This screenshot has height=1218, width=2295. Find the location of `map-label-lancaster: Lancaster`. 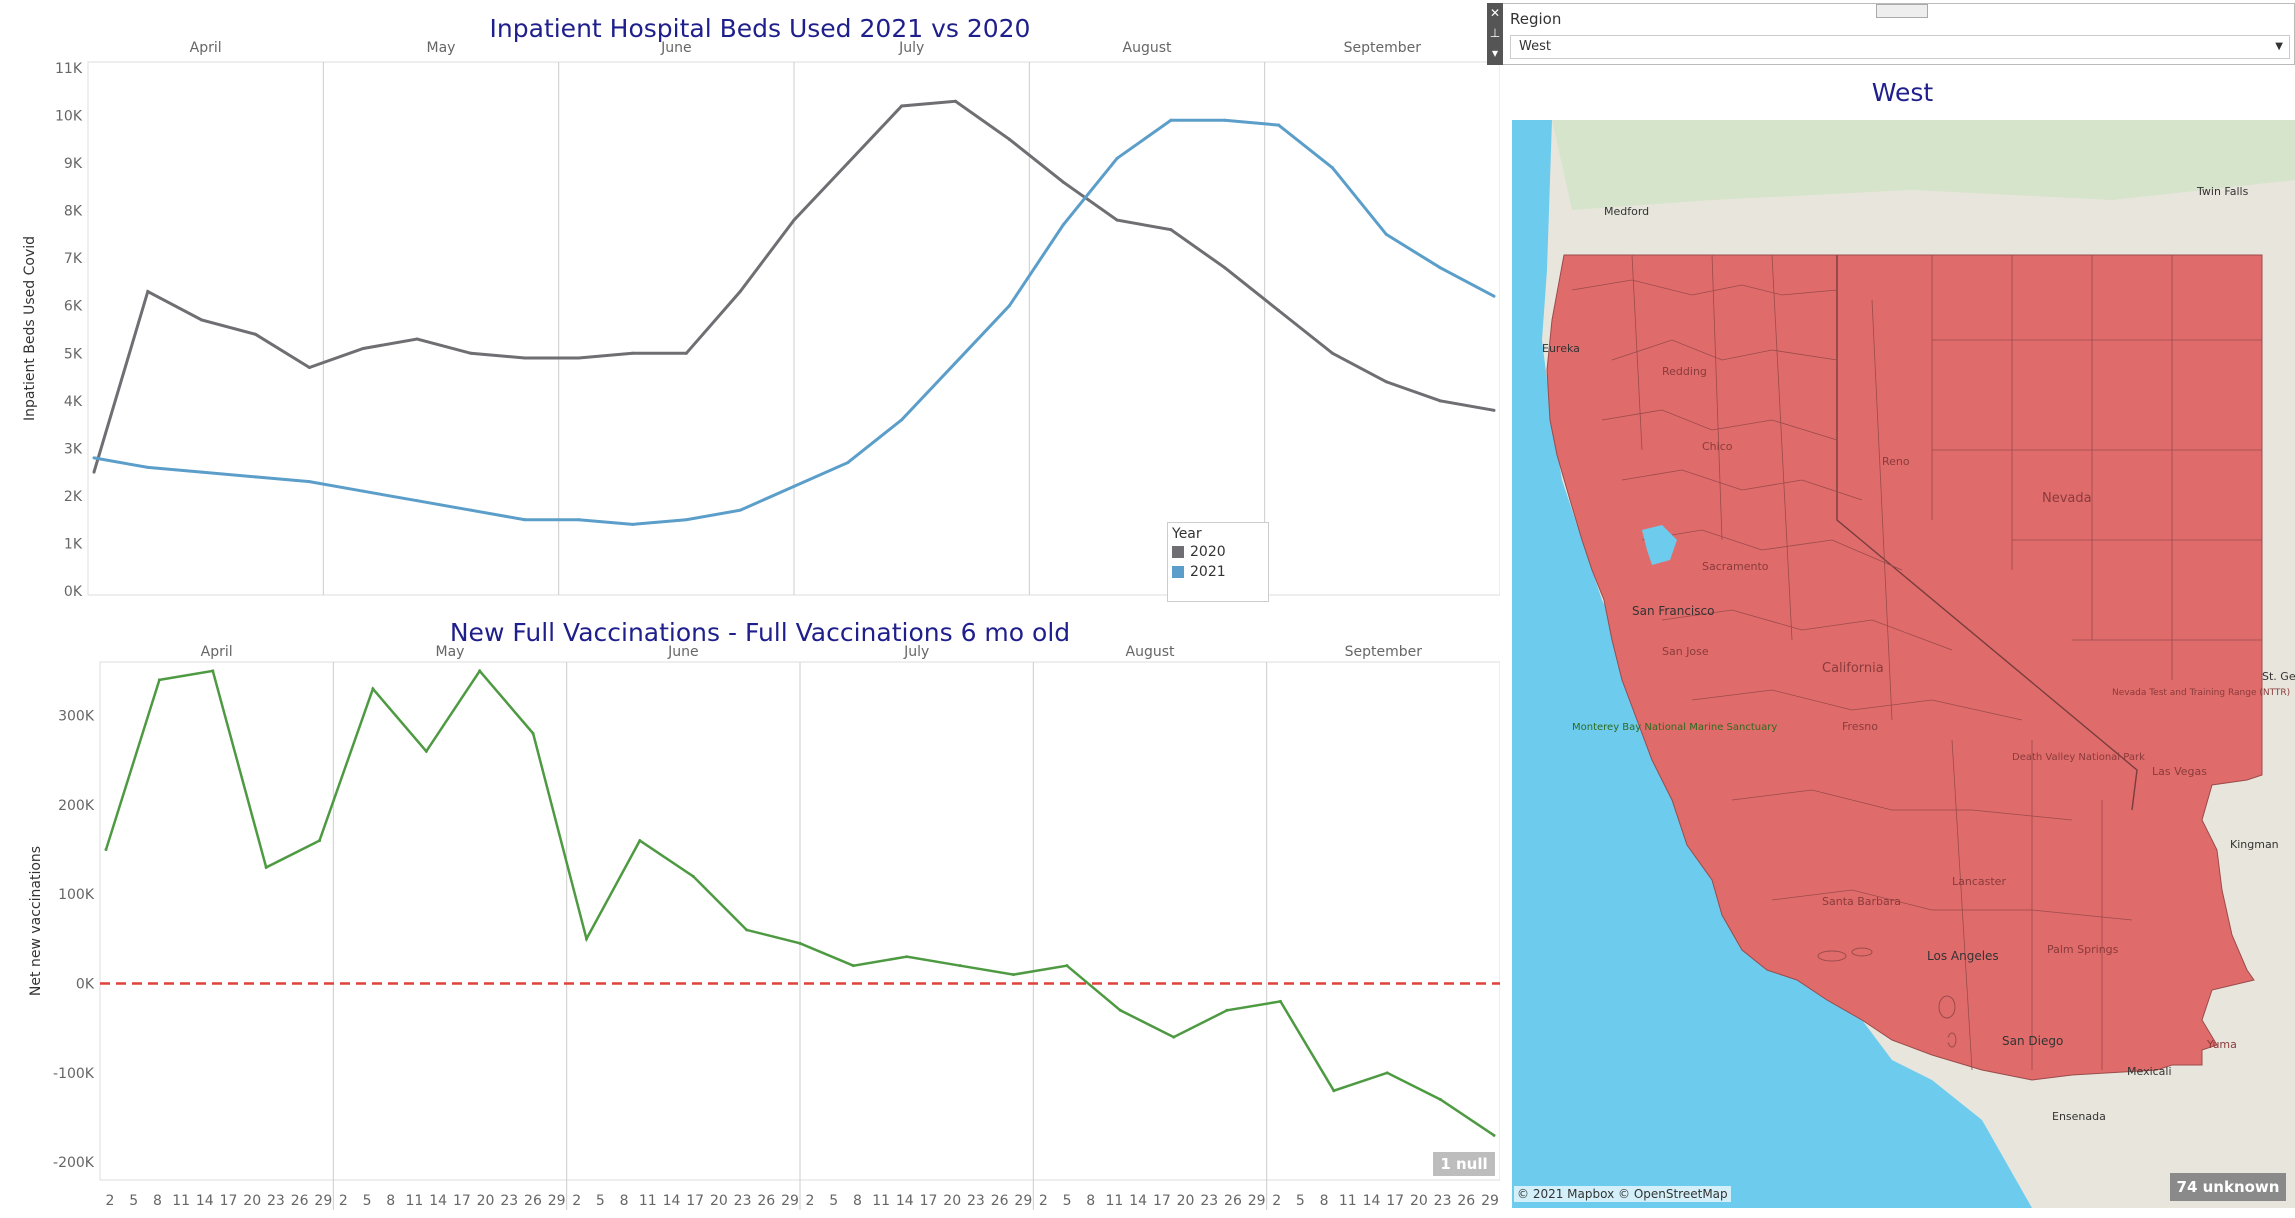

map-label-lancaster: Lancaster is located at coordinates (1979, 881).